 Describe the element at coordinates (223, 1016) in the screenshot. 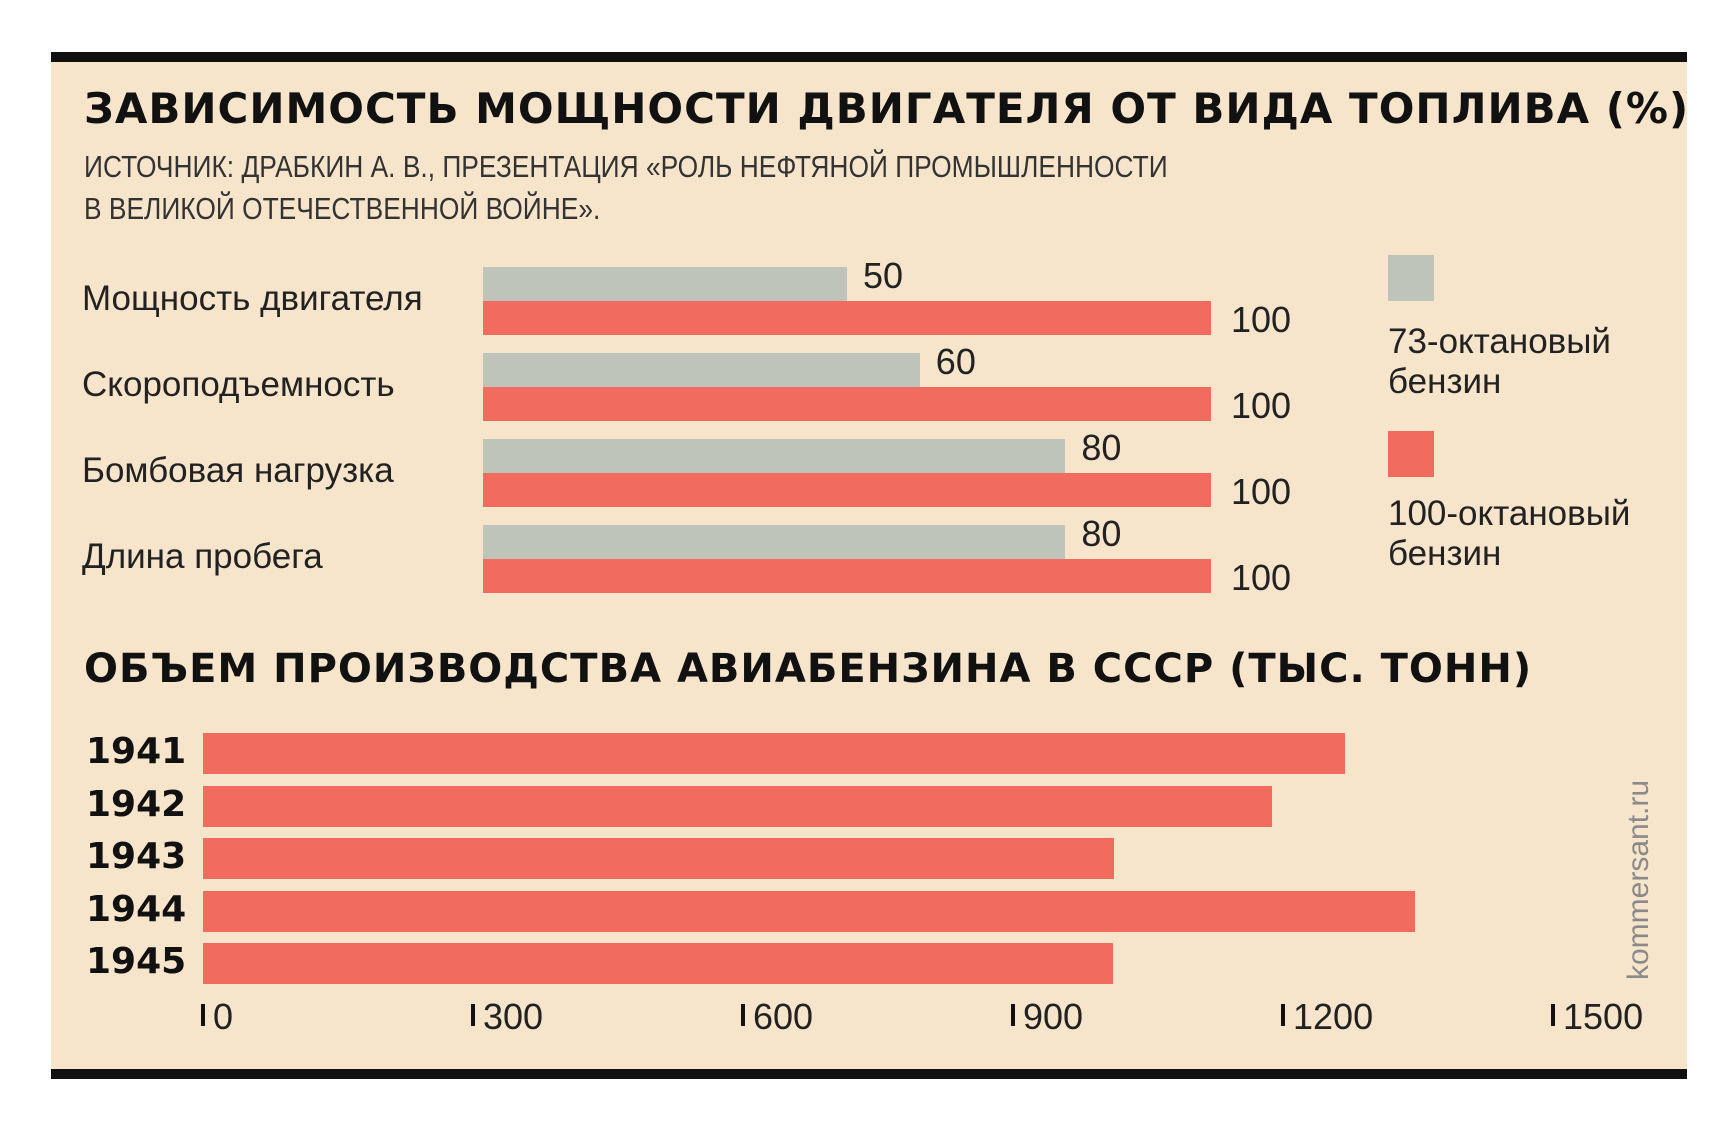

I see `x-tick-label: 0` at that location.